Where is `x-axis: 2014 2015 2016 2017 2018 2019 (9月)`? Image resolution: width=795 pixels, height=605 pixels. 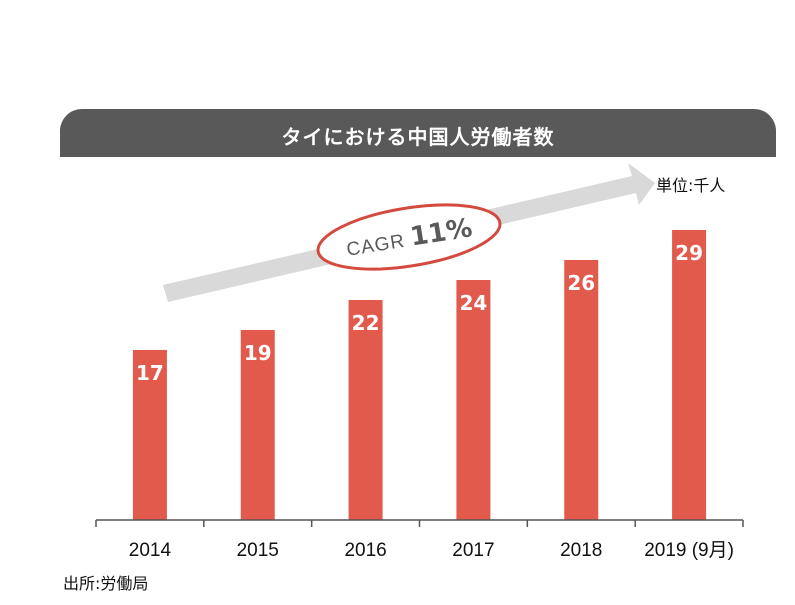 x-axis: 2014 2015 2016 2017 2018 2019 (9月) is located at coordinates (419, 540).